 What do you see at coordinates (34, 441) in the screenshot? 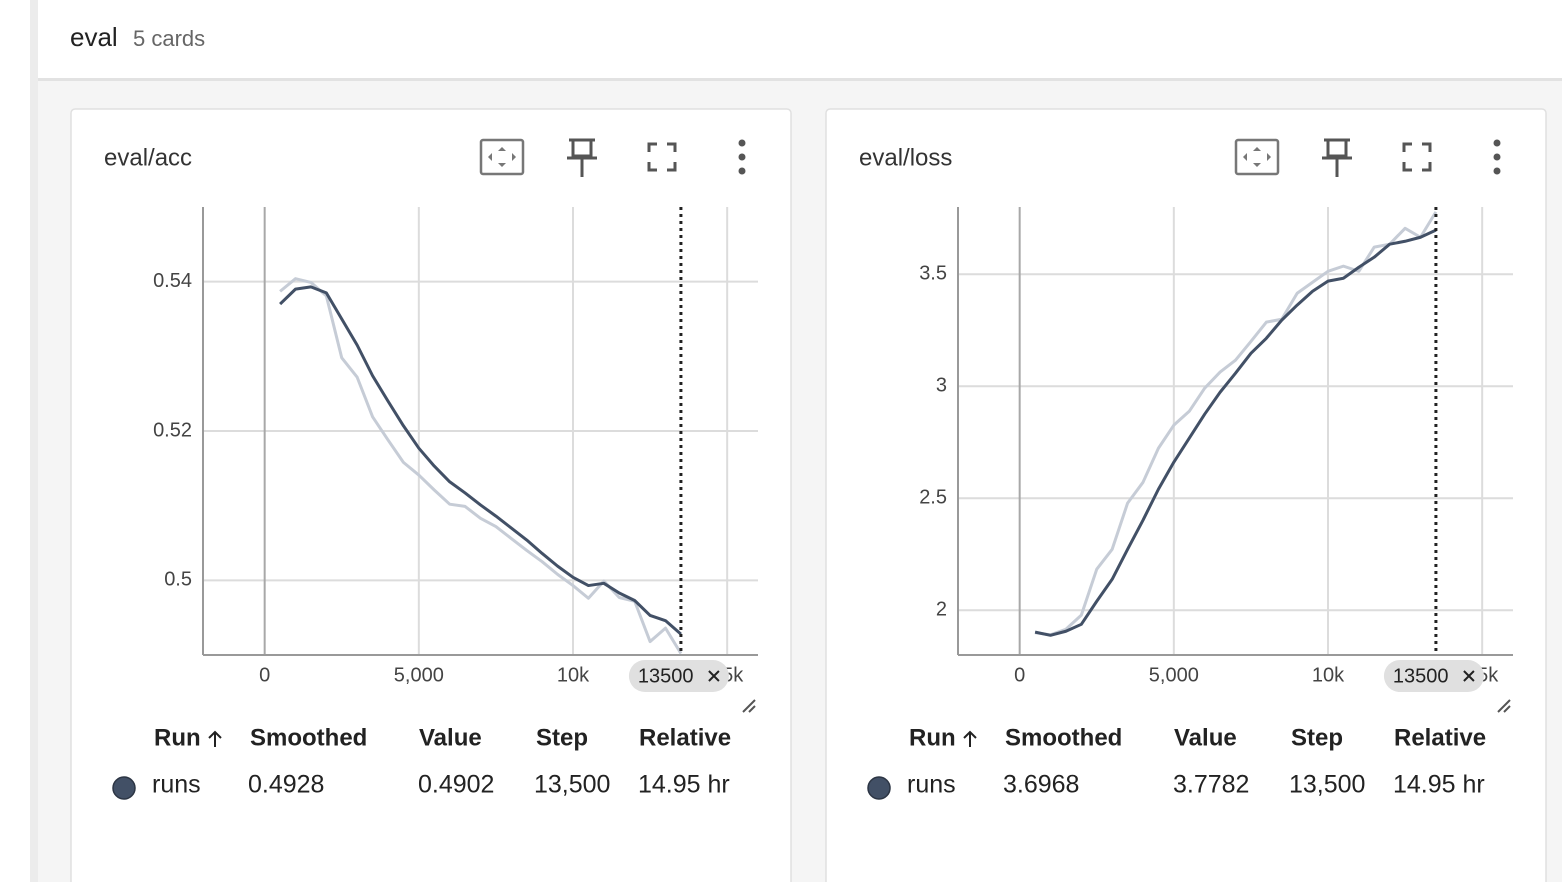
I see `sidebar-border` at bounding box center [34, 441].